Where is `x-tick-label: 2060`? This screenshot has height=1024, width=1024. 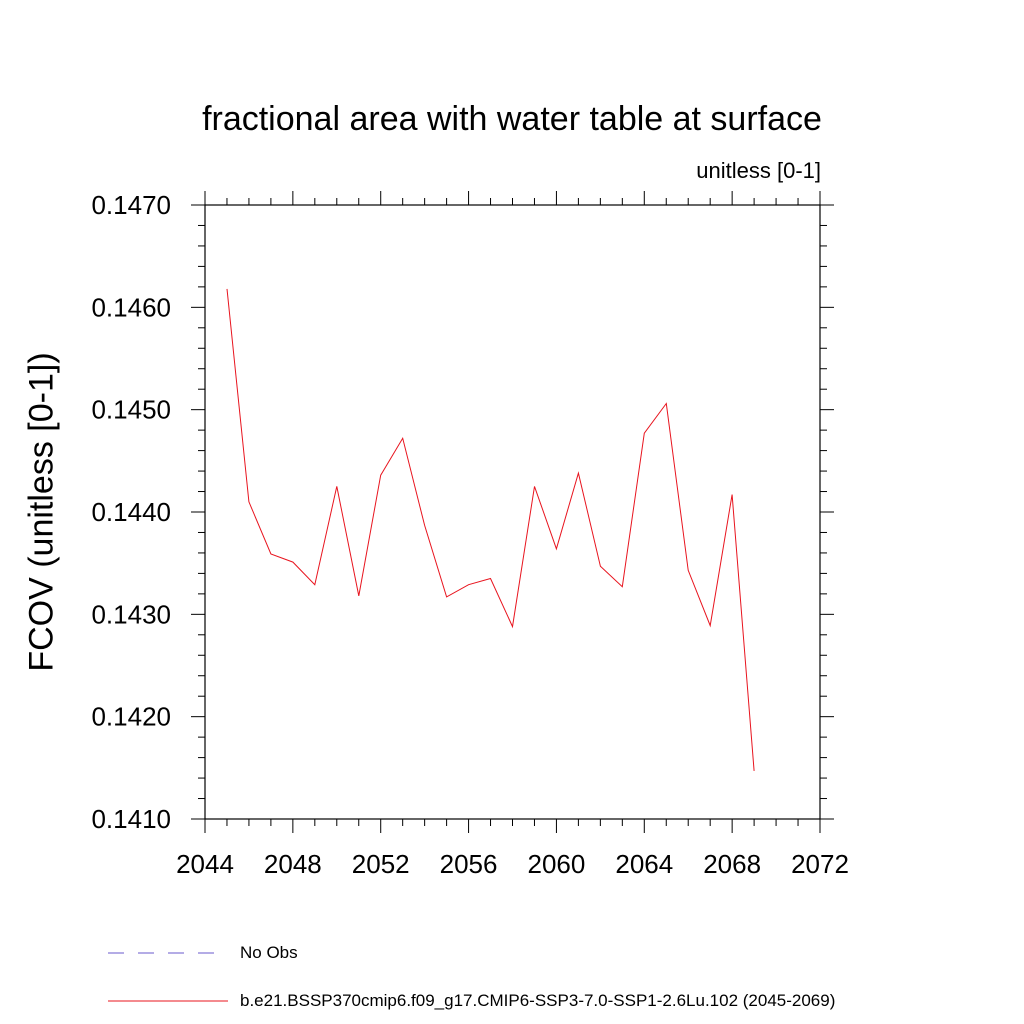
x-tick-label: 2060 is located at coordinates (557, 864).